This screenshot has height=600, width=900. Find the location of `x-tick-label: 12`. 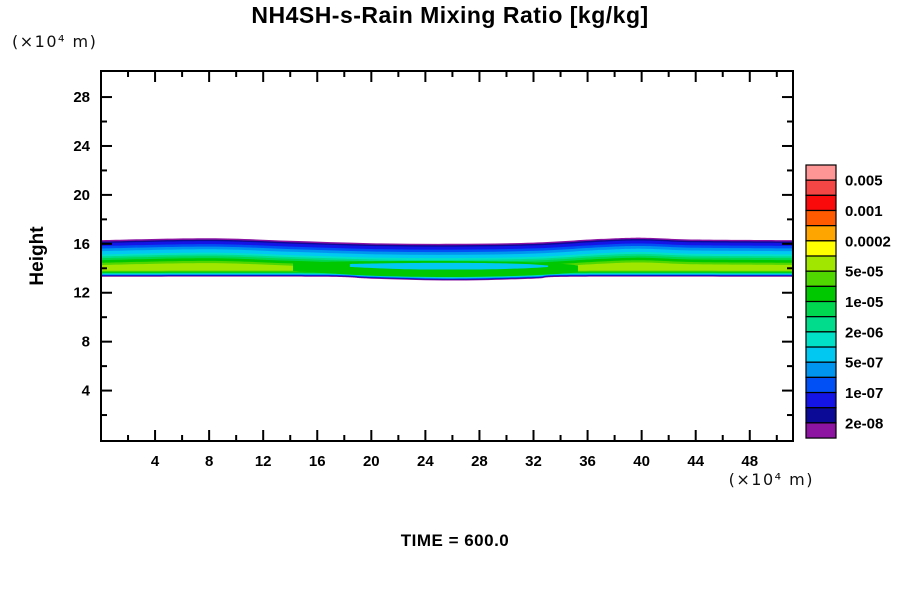

x-tick-label: 12 is located at coordinates (263, 461).